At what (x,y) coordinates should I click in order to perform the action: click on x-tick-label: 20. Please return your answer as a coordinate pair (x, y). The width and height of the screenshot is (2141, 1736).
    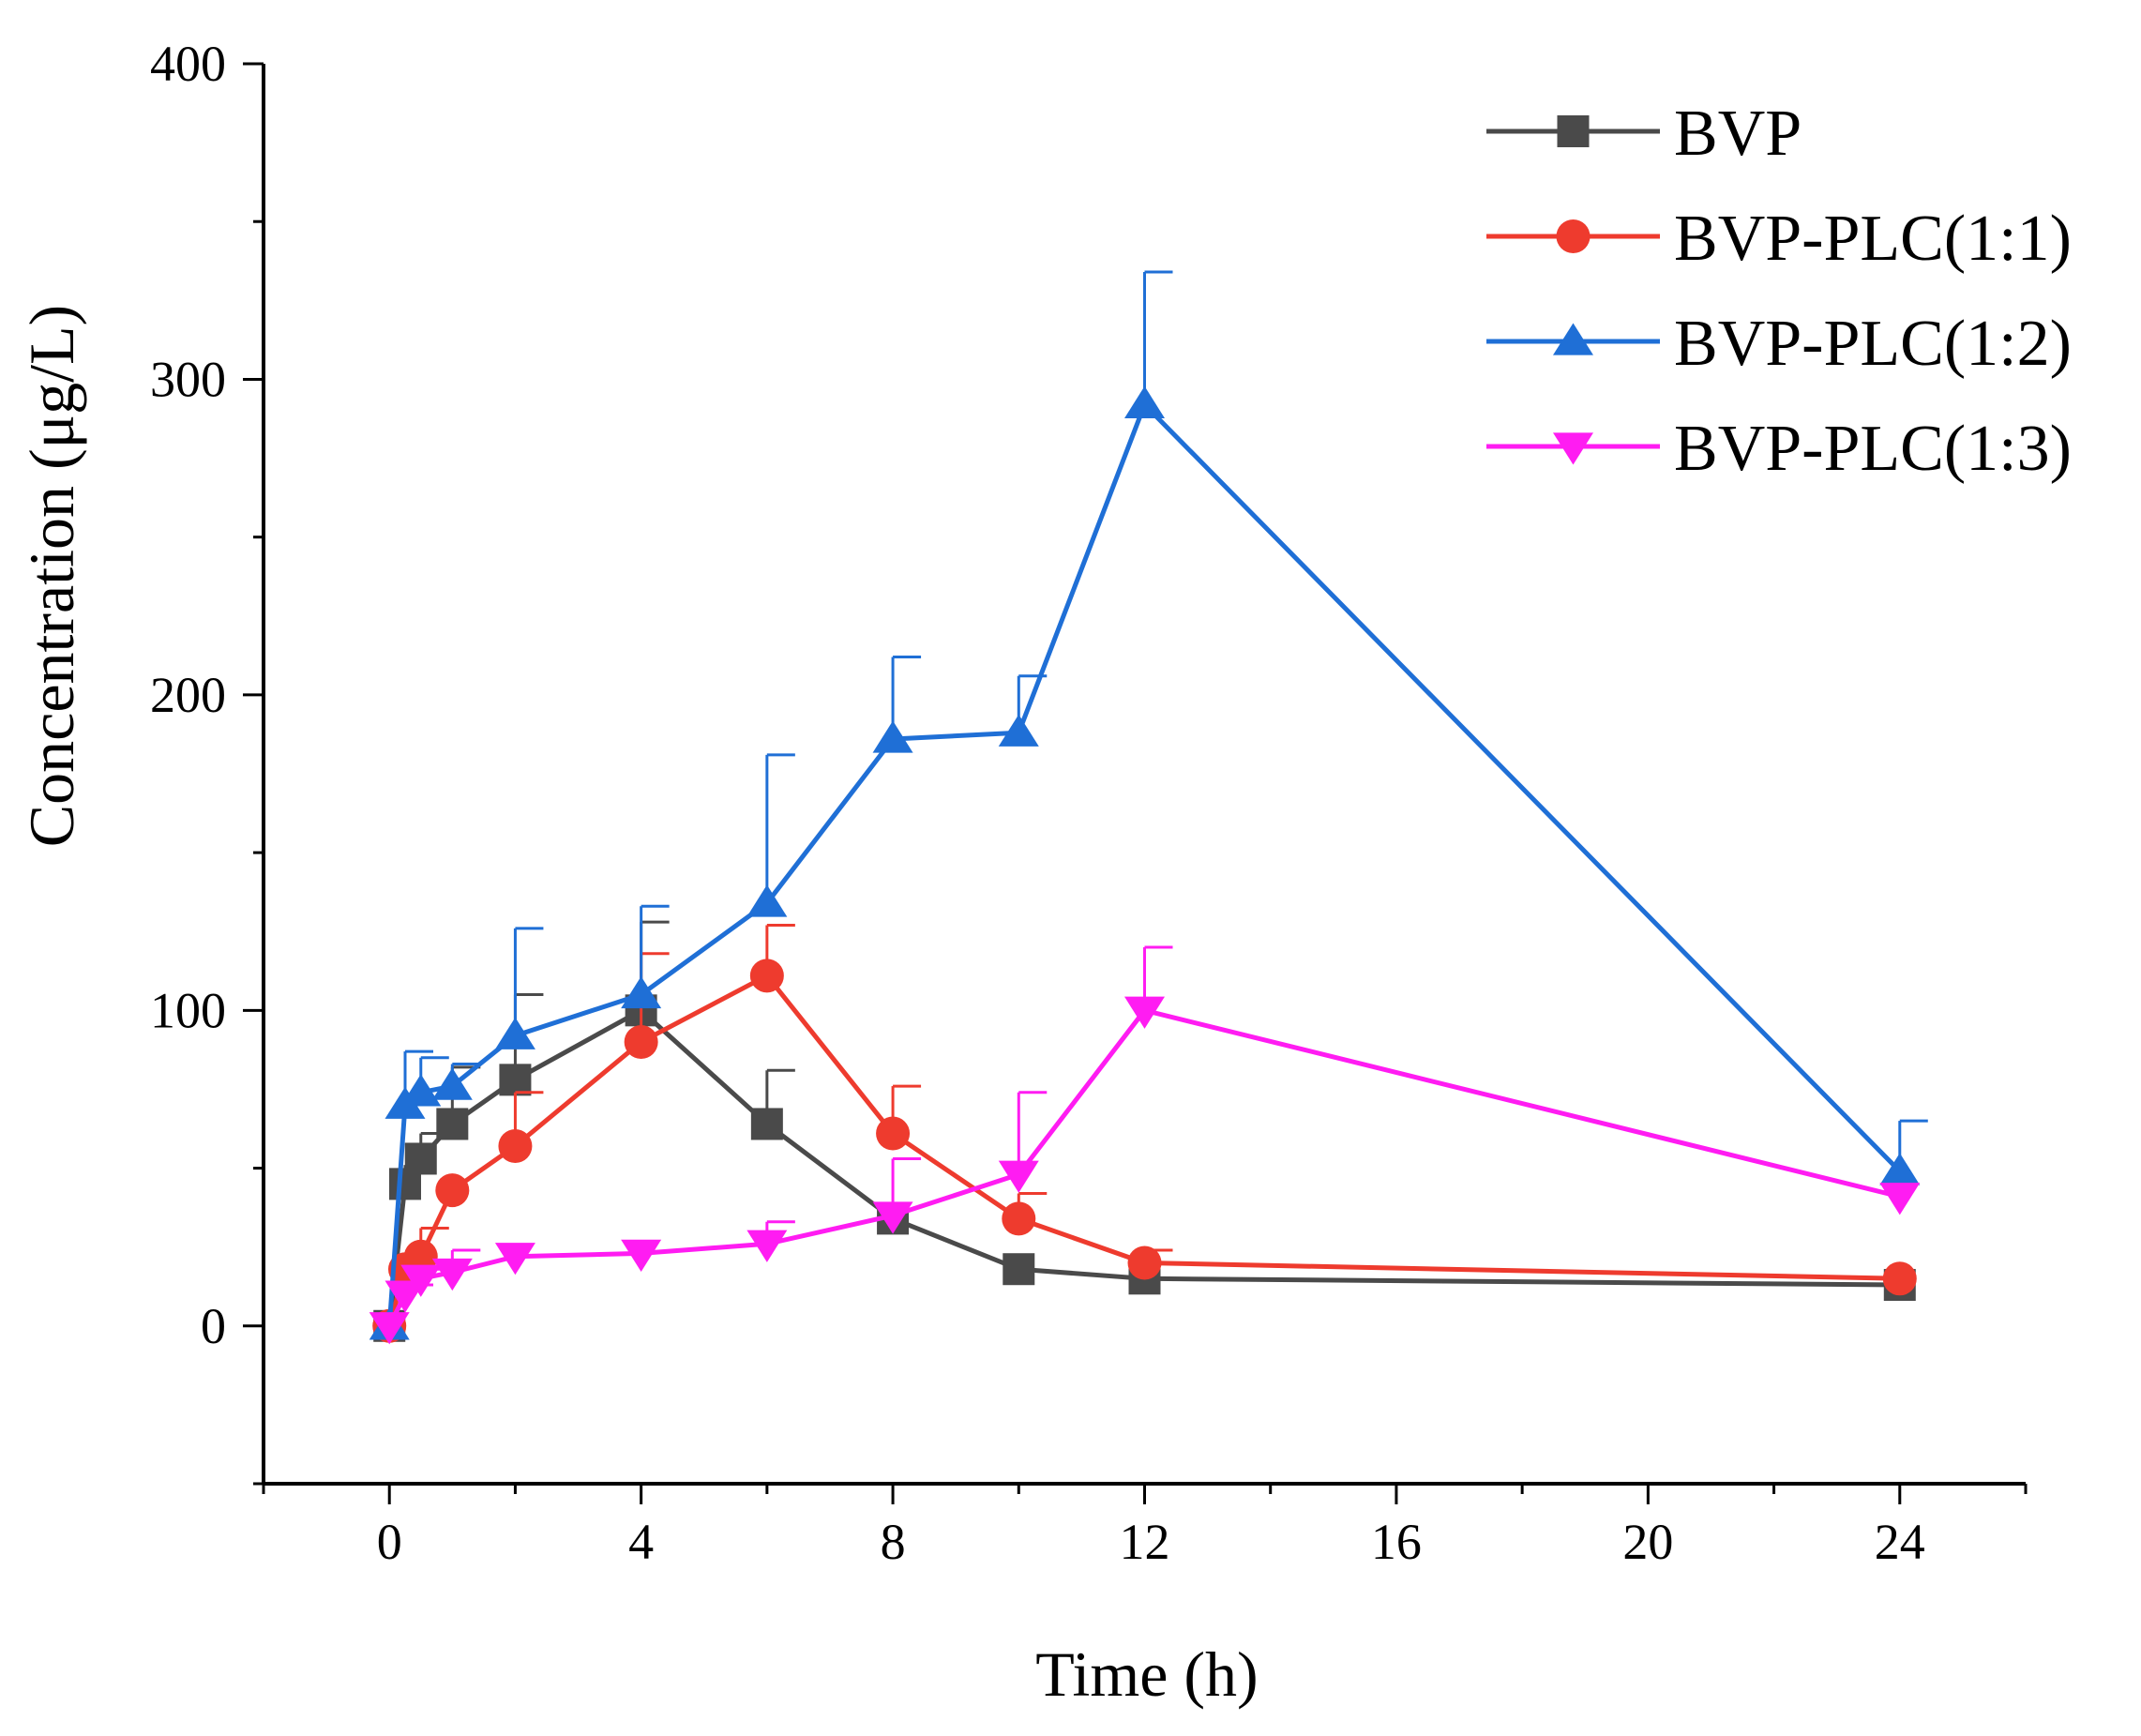
    Looking at the image, I should click on (1647, 1542).